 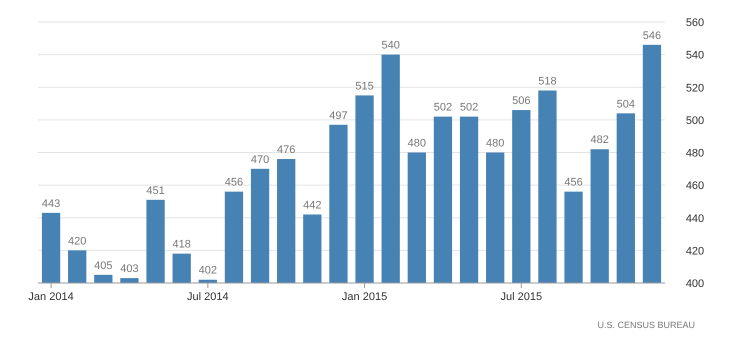 I want to click on x-tick-label: Jul 2014, so click(x=208, y=297).